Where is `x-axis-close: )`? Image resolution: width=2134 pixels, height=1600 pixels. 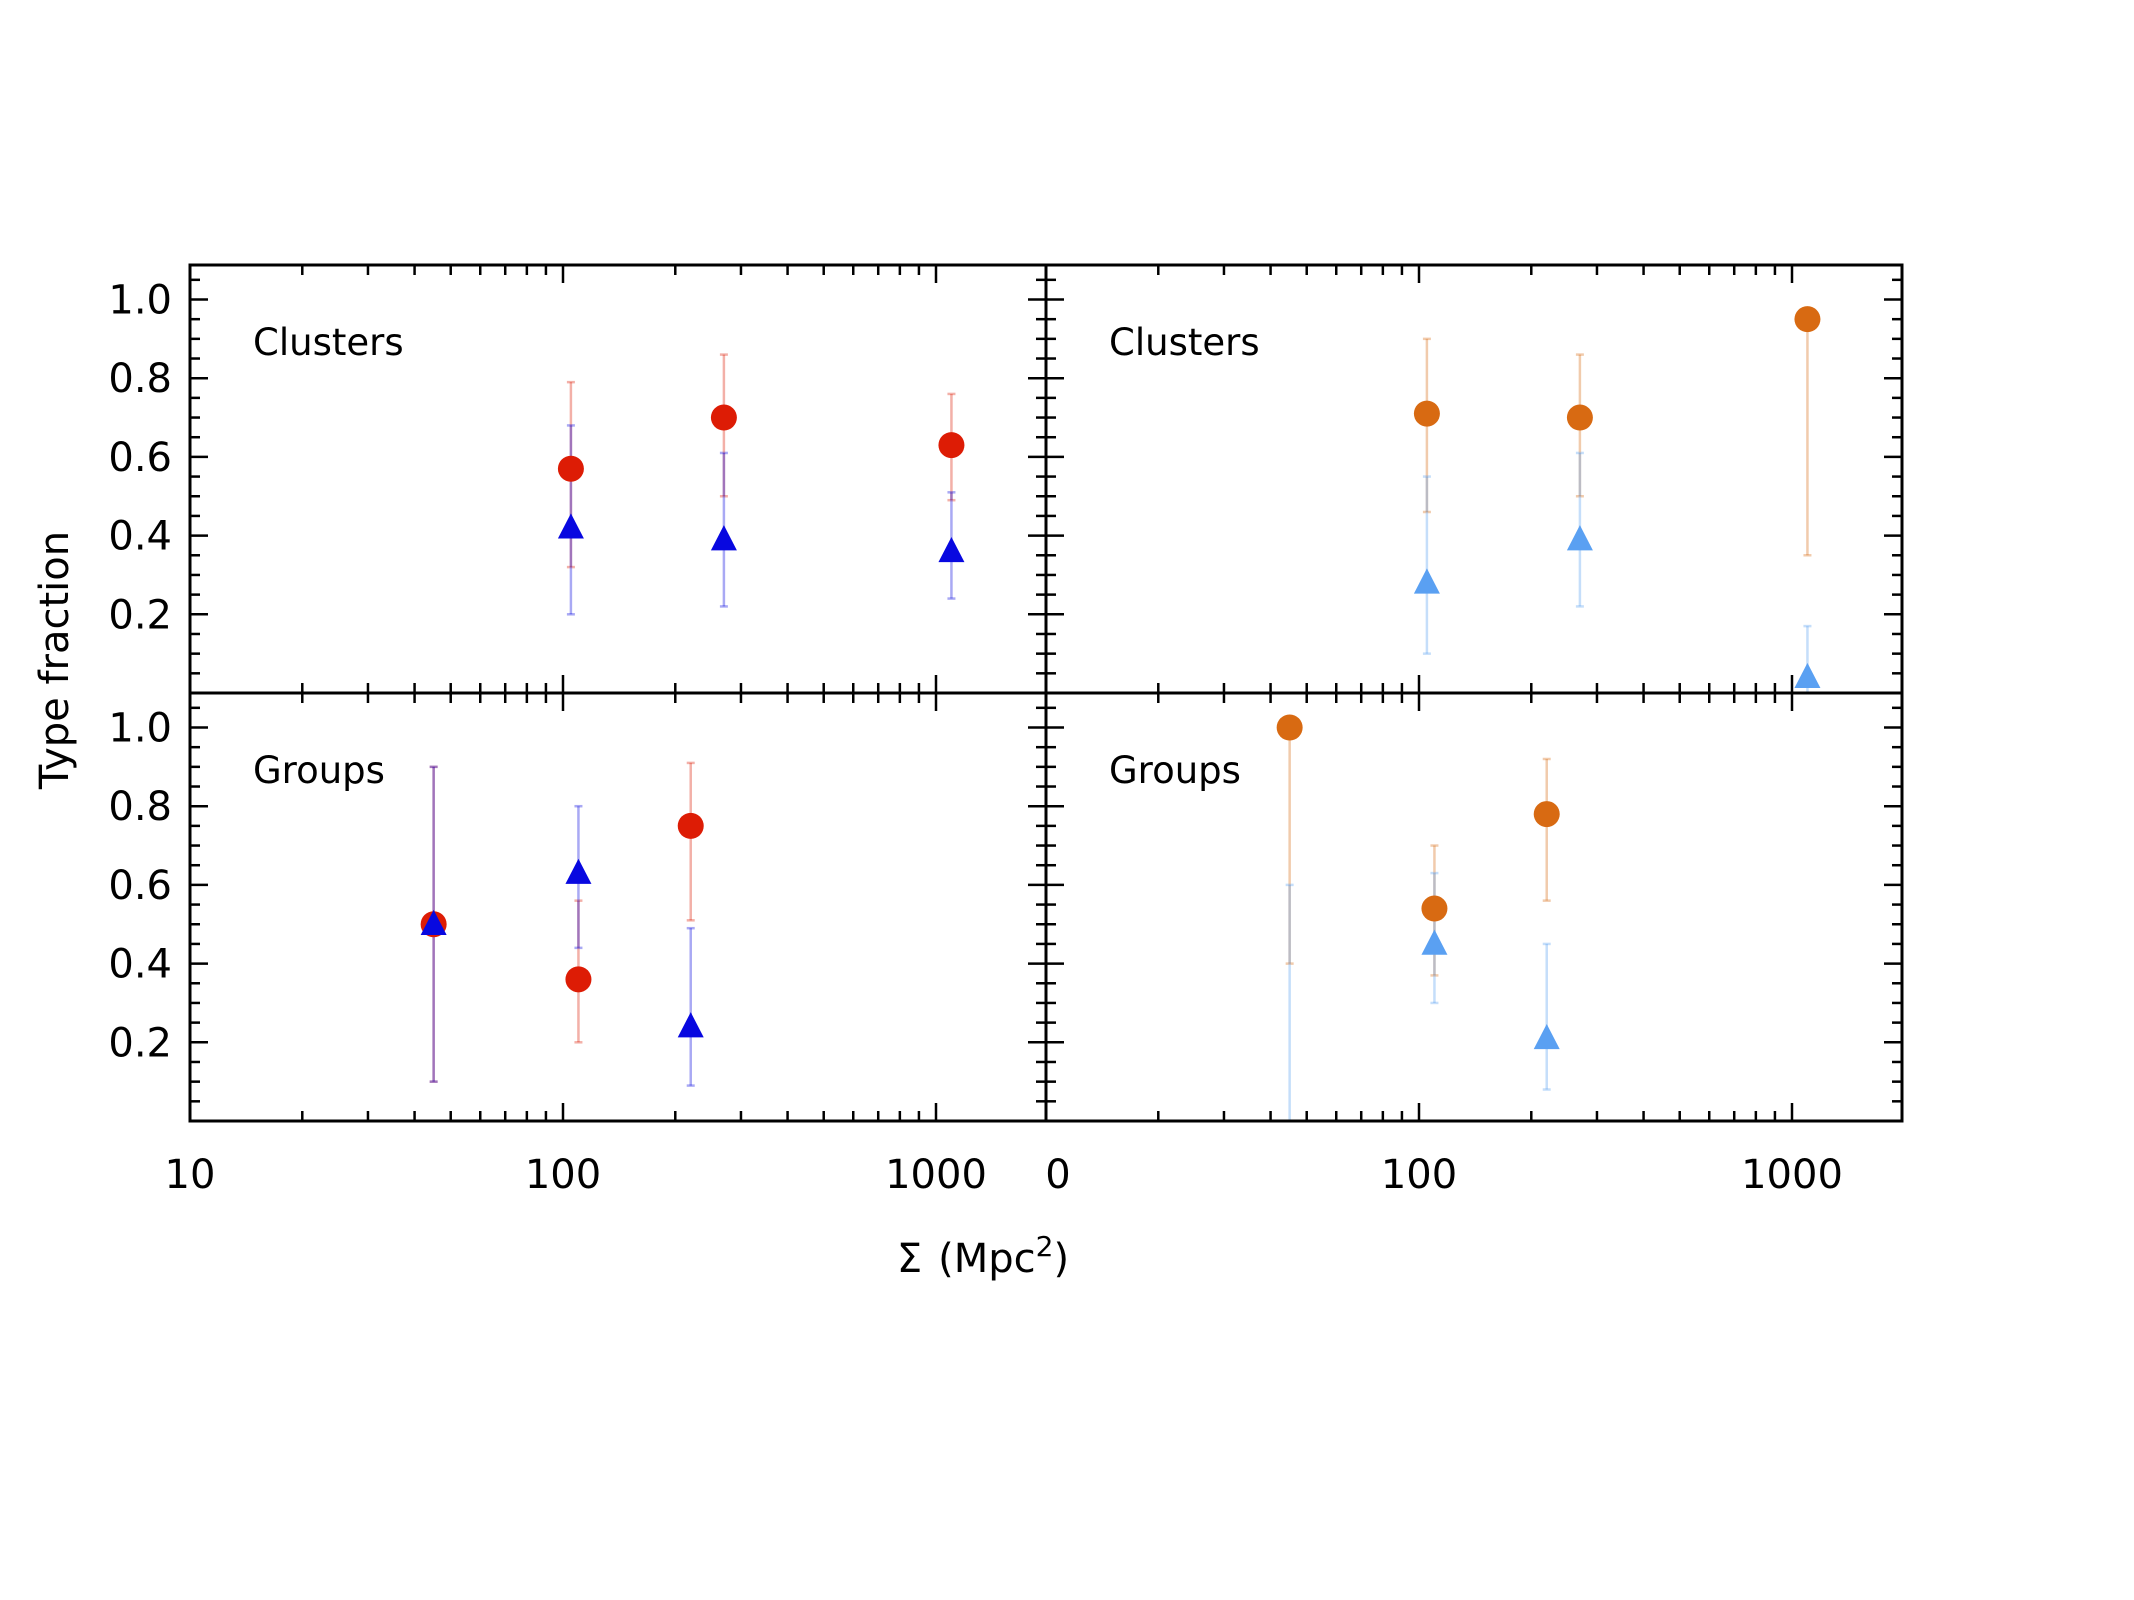 x-axis-close: ) is located at coordinates (1062, 1259).